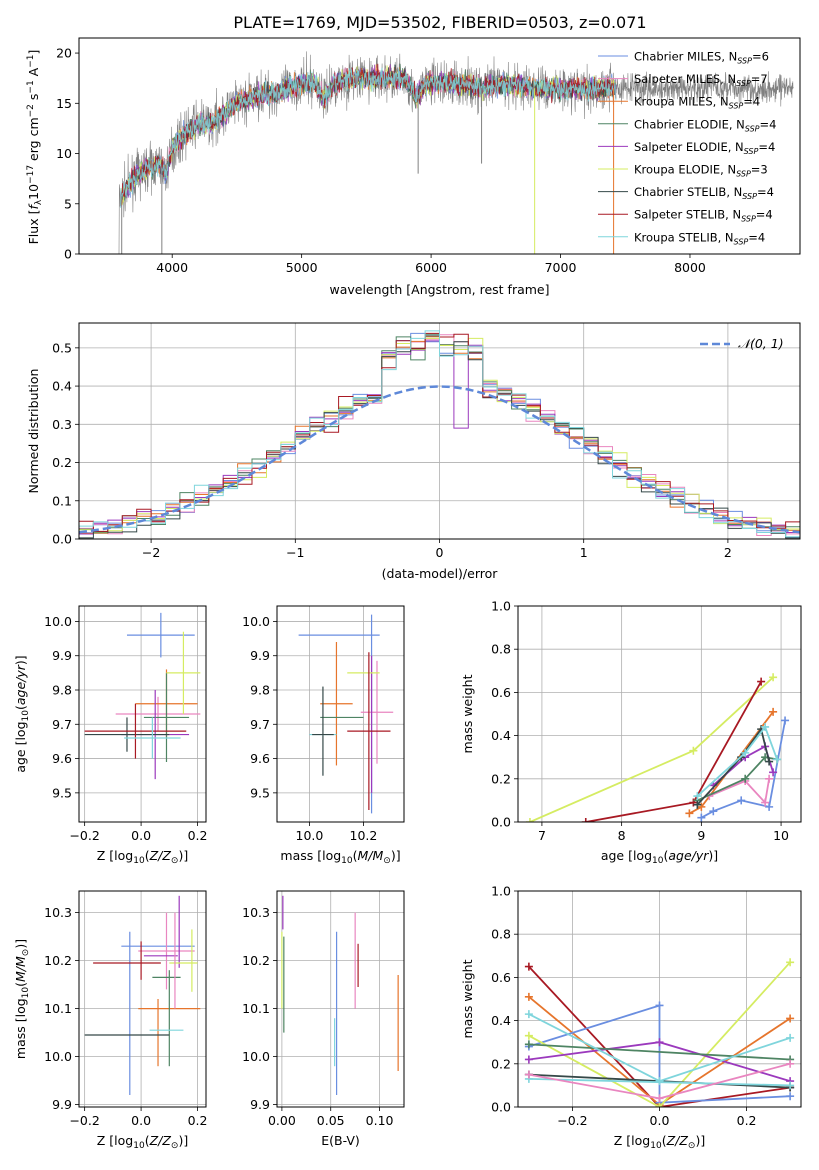  Describe the element at coordinates (681, 238) in the screenshot. I see `legend-entry-kroupa_stelib: Kroupa STELIB, NSSP=4` at that location.